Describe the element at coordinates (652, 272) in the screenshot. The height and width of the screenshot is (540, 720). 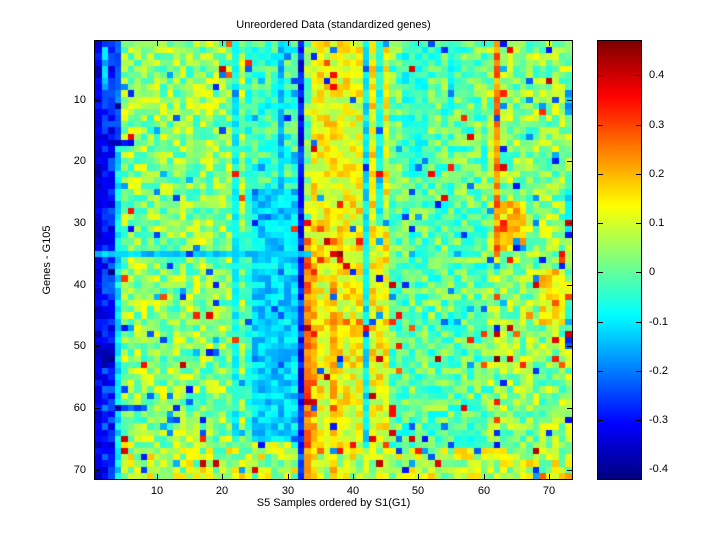
I see `colorbar-tick-label: 0` at that location.